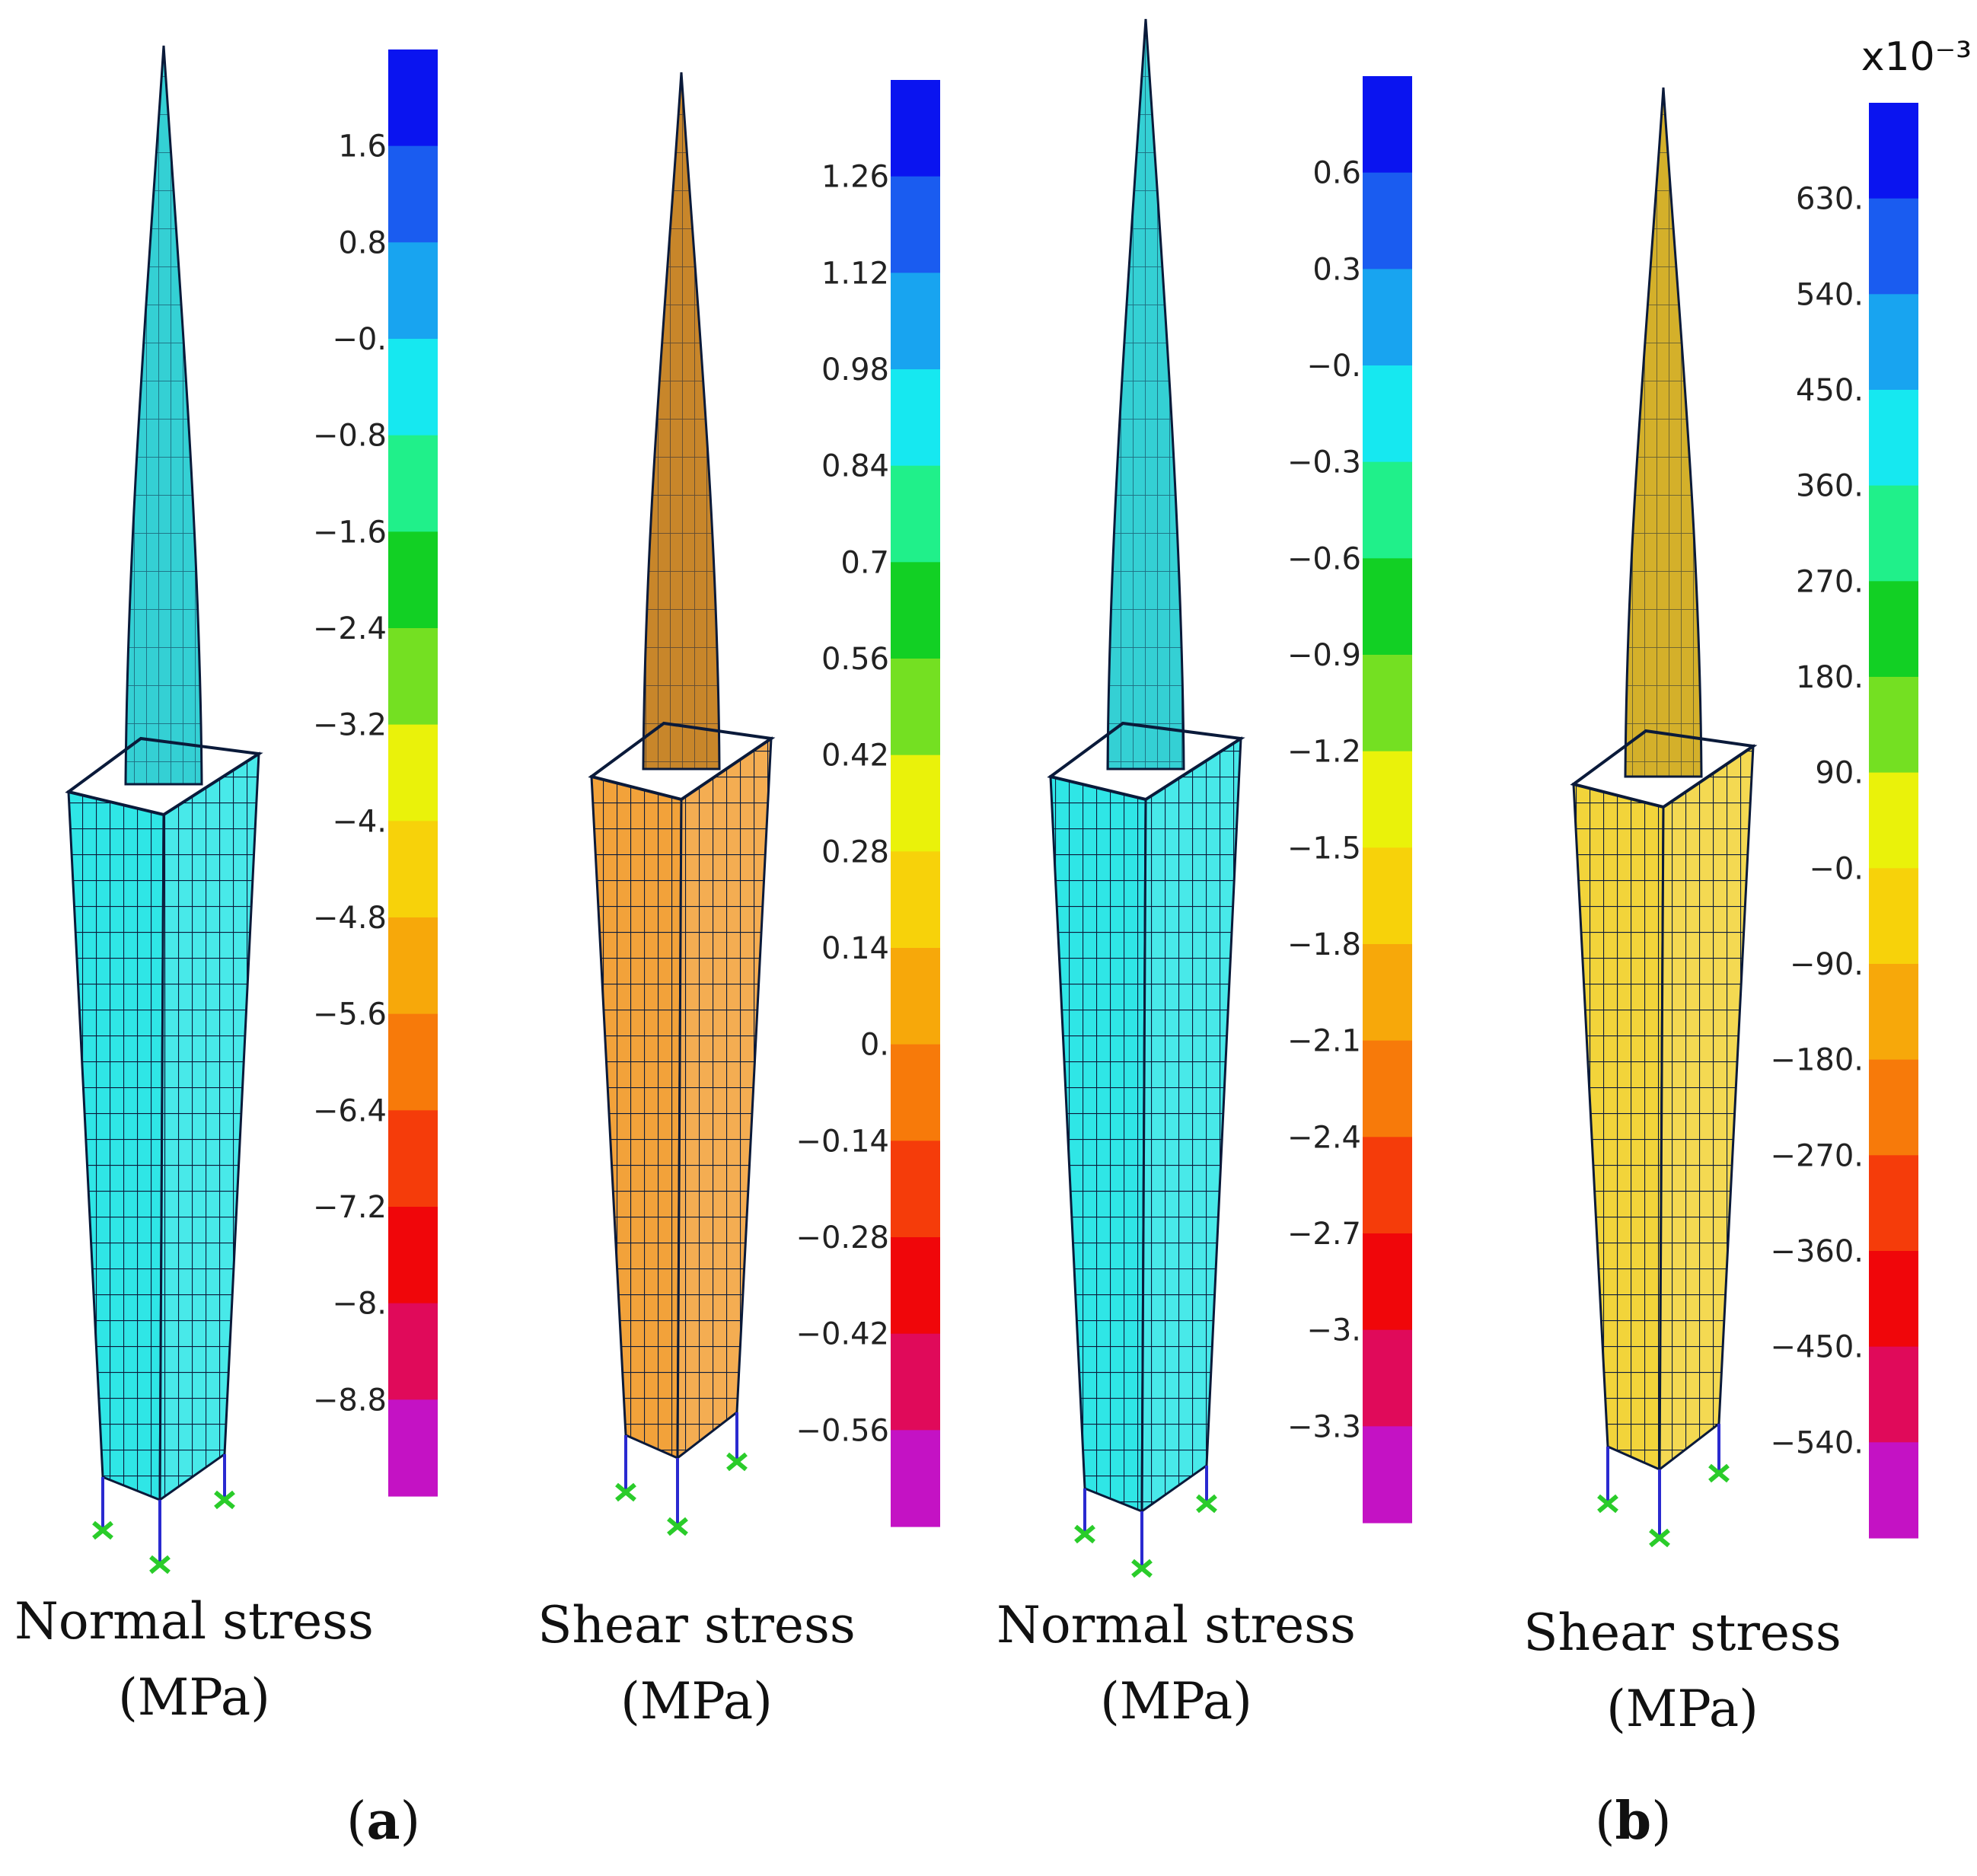 This screenshot has width=1977, height=1876. Describe the element at coordinates (842, 1237) in the screenshot. I see `colorbar-tick-label: −0.28` at that location.